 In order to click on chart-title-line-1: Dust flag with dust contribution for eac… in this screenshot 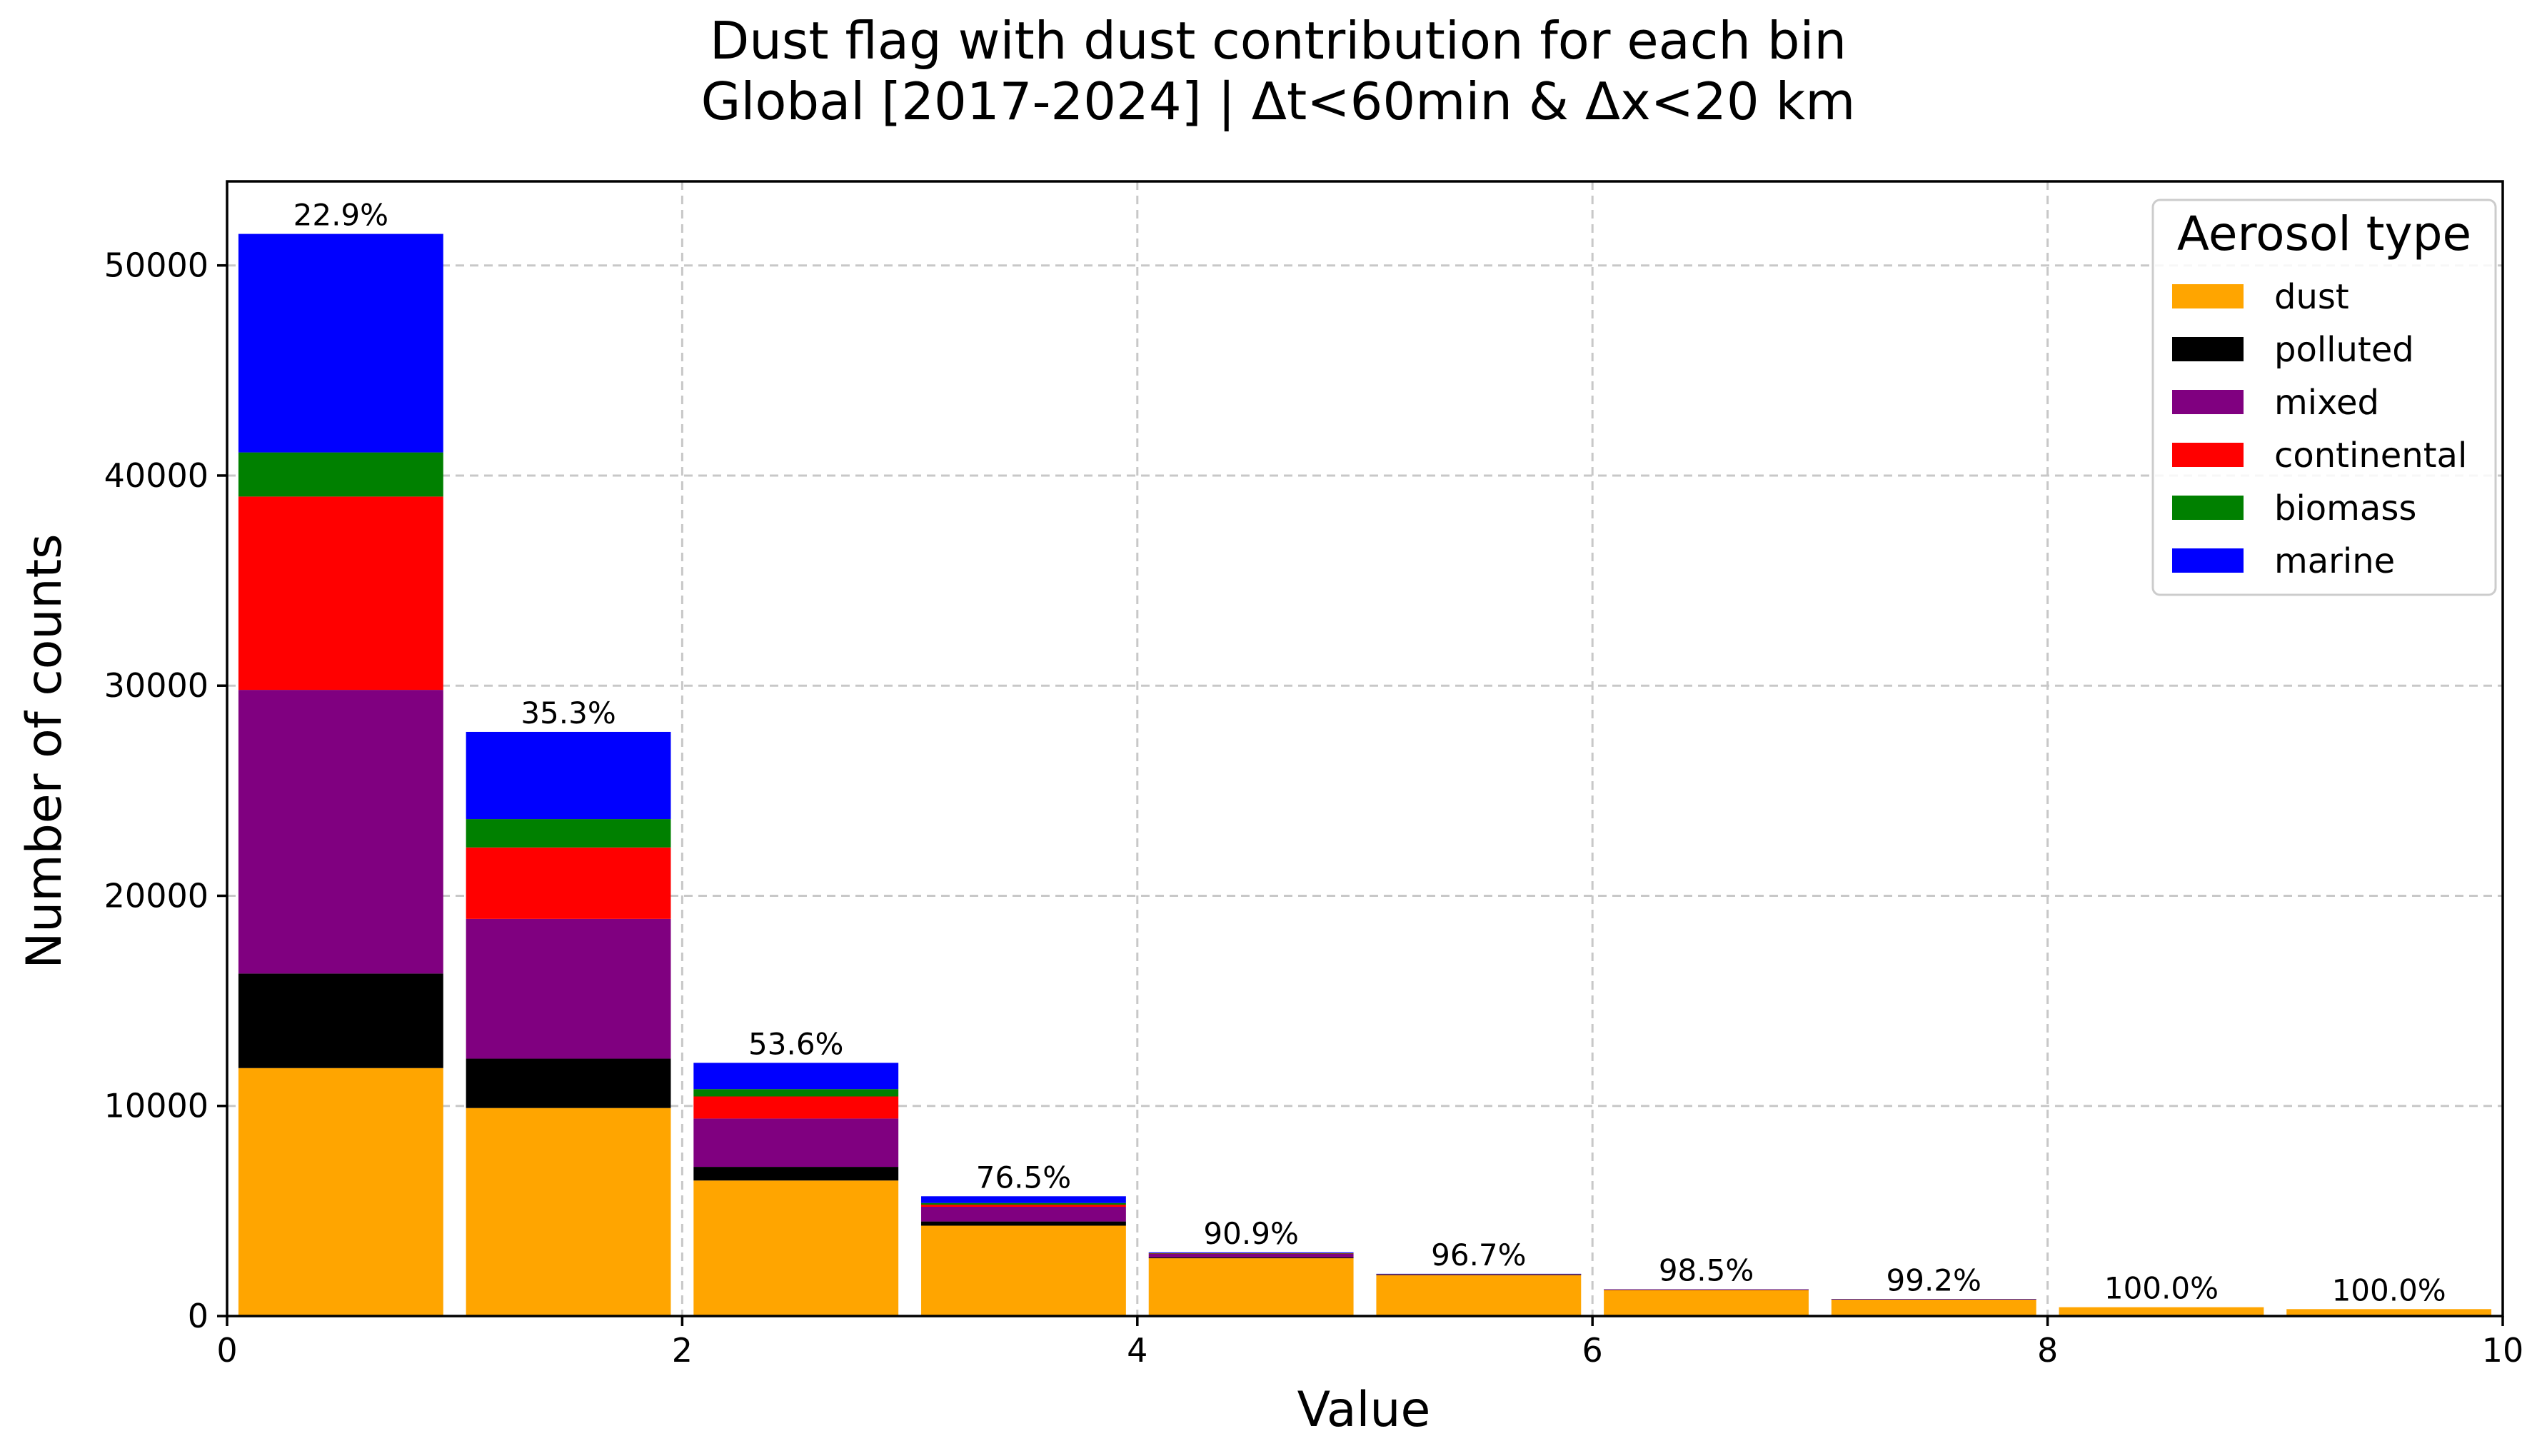, I will do `click(1278, 41)`.